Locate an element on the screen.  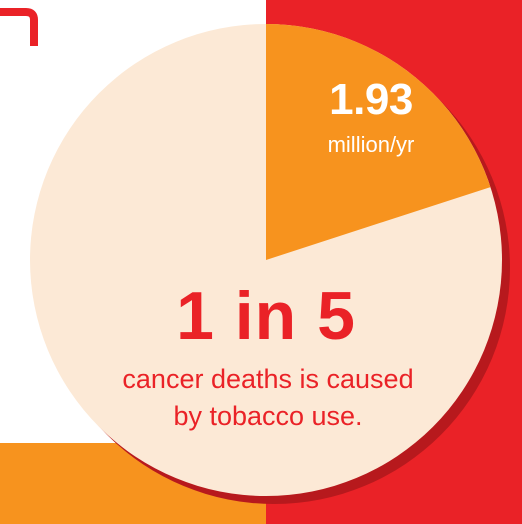
slice-unit-label: million/yr is located at coordinates (371, 144).